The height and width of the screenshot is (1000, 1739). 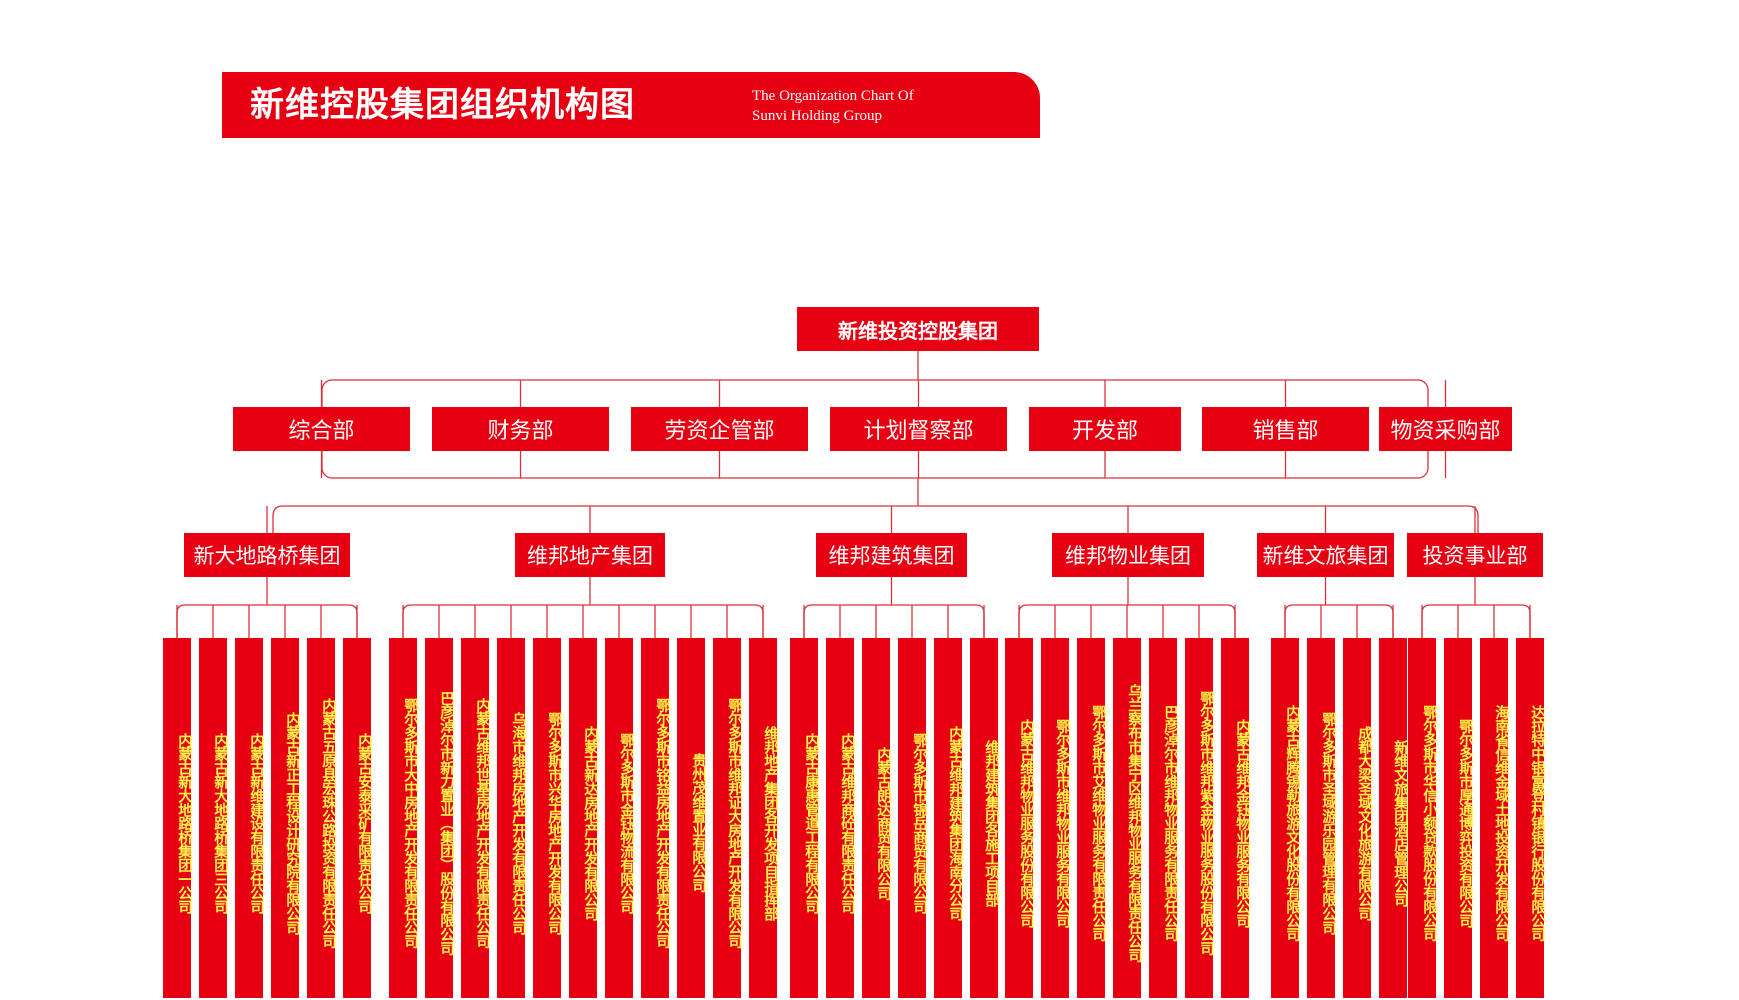 What do you see at coordinates (1285, 429) in the screenshot?
I see `department-box: 销售部` at bounding box center [1285, 429].